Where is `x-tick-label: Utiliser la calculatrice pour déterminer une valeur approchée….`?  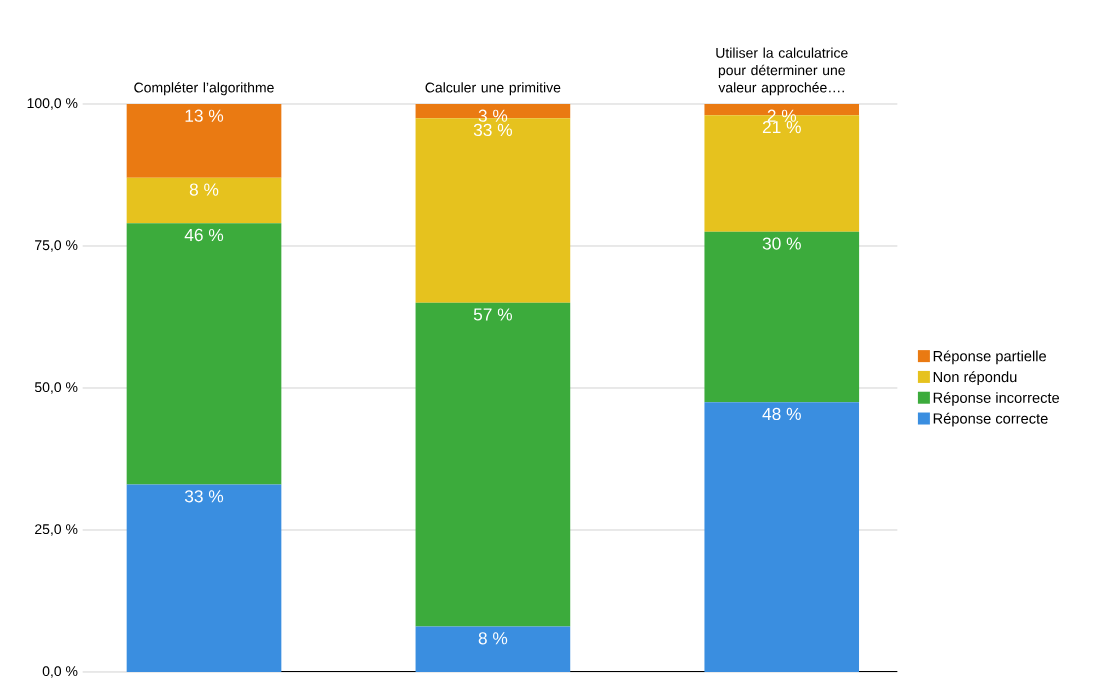 x-tick-label: Utiliser la calculatrice pour déterminer une valeur approchée…. is located at coordinates (782, 71).